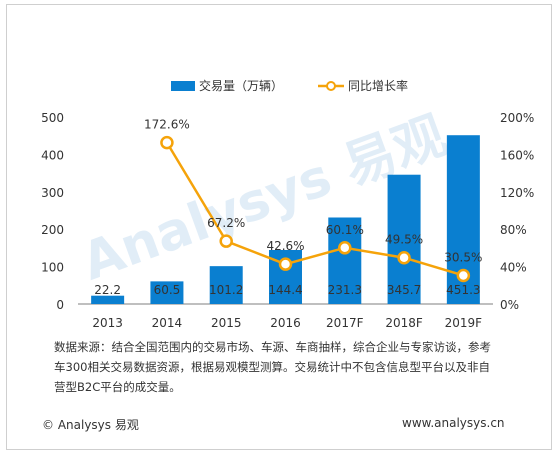  I want to click on legend-label-bars: 交易量（万辆）, so click(241, 85).